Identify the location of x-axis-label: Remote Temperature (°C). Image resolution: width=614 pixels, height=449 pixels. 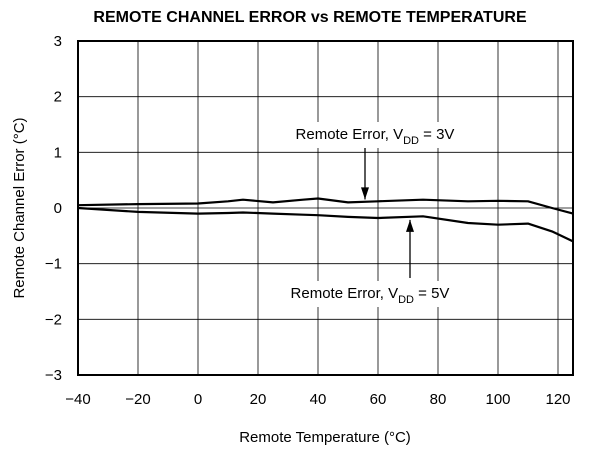
(325, 437).